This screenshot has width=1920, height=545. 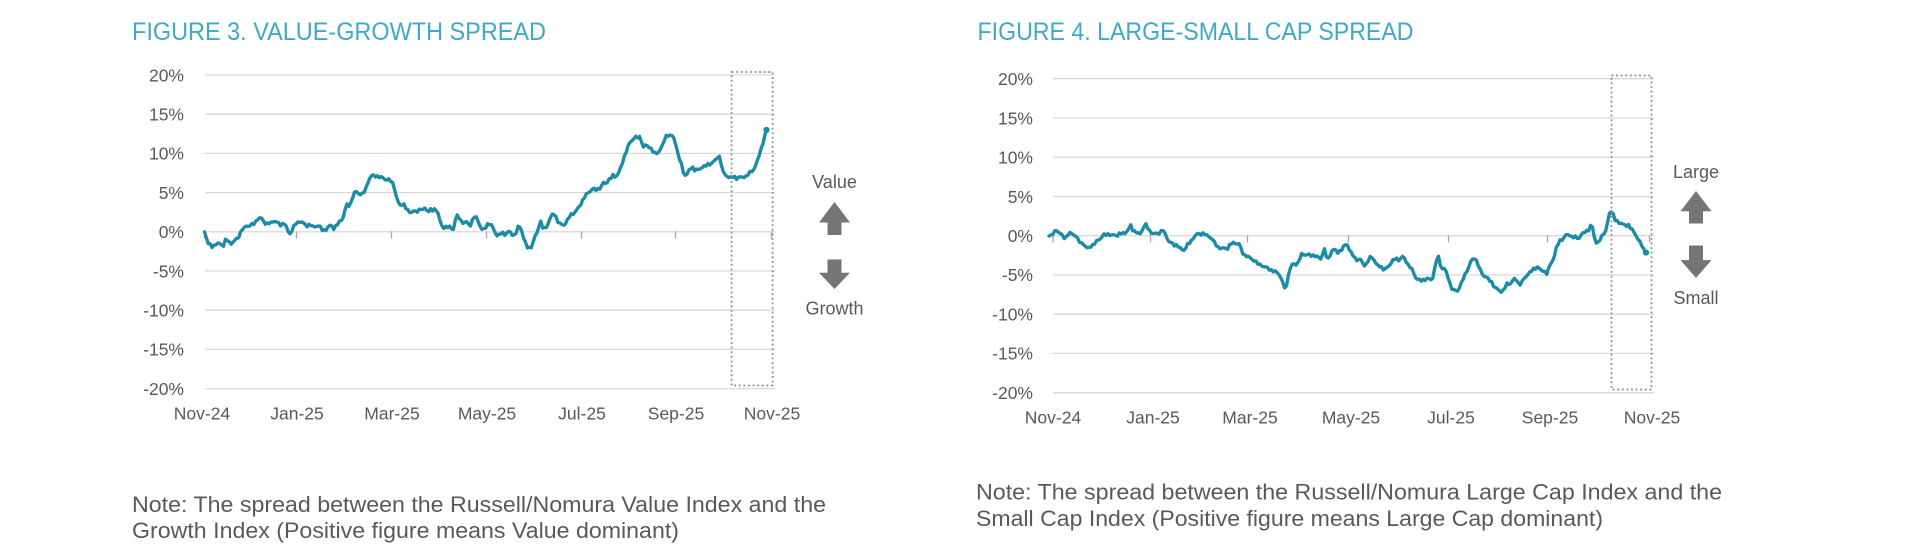 I want to click on svg-text: Growth, so click(x=834, y=309).